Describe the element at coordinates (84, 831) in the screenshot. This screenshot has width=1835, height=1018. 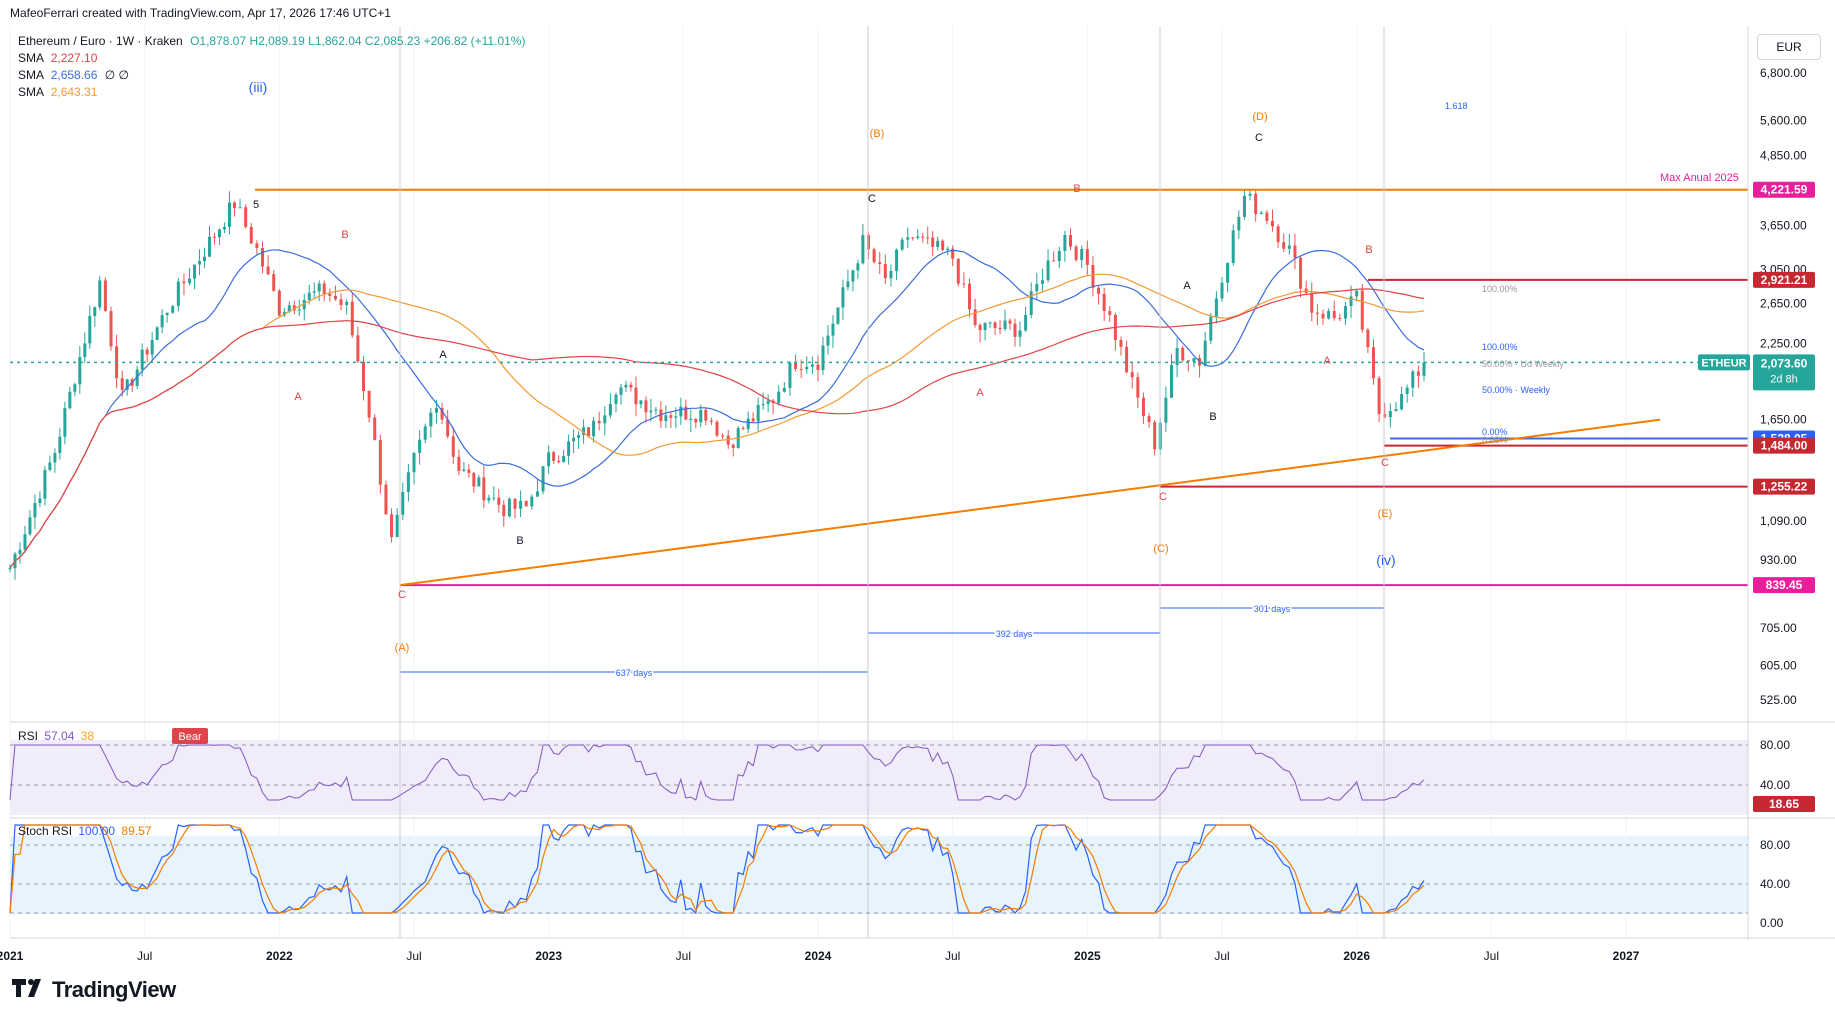
I see `stoch-rsi-legend: Stoch RSI 100.00 89.57` at that location.